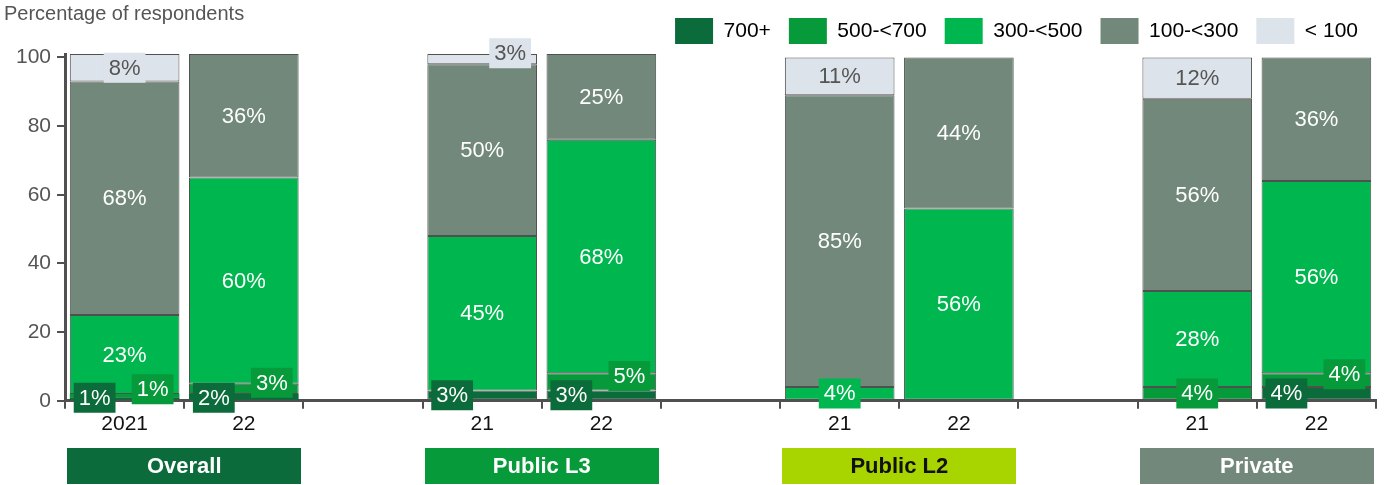 The height and width of the screenshot is (485, 1386). Describe the element at coordinates (243, 280) in the screenshot. I see `data-label: 60%` at that location.